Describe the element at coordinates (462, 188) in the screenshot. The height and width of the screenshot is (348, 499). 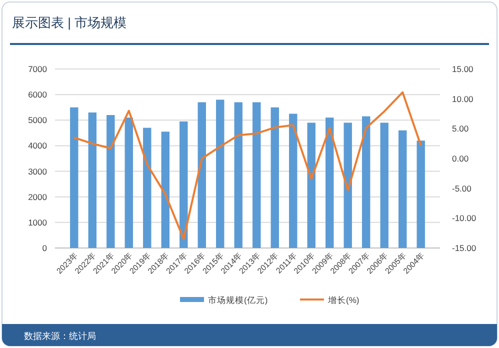
I see `y2-tick-label: -5.00` at that location.